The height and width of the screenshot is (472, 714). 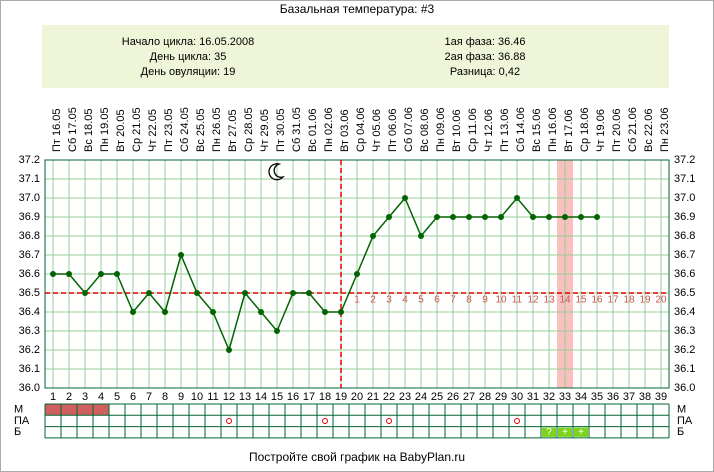 What do you see at coordinates (233, 130) in the screenshot?
I see `date-label: Вт 27.05` at bounding box center [233, 130].